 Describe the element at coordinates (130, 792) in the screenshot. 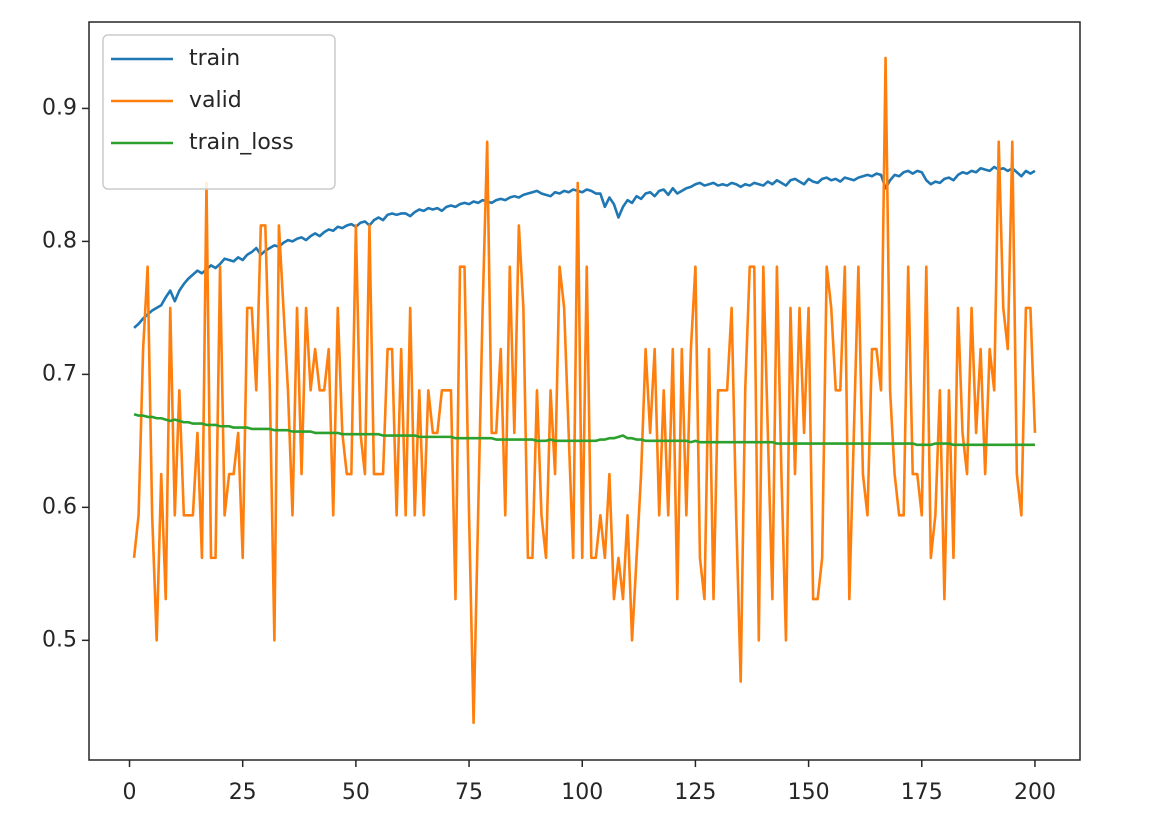

I see `x-tick-label: 0` at that location.